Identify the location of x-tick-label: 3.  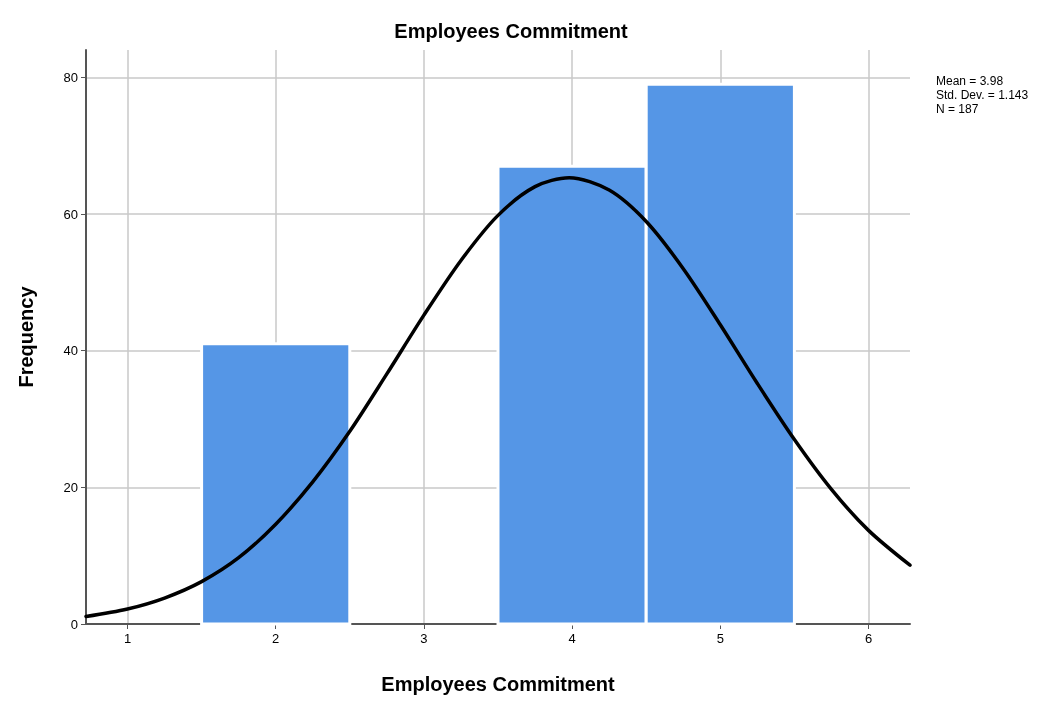
(424, 638).